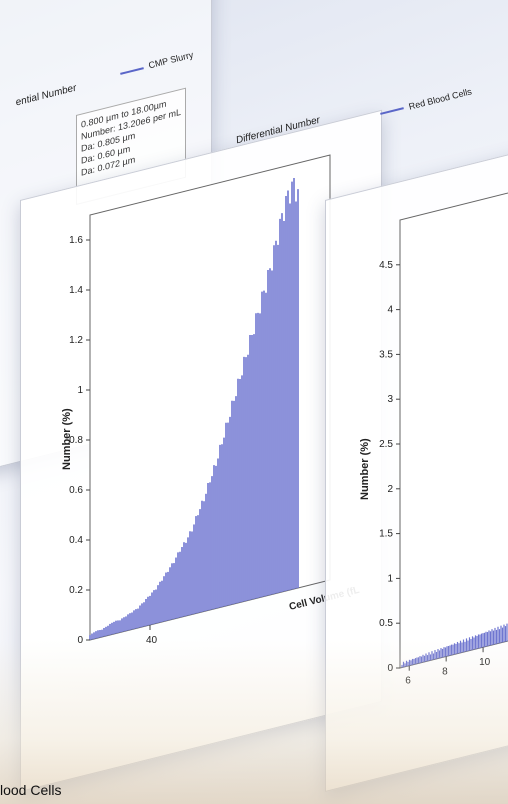  Describe the element at coordinates (31, 790) in the screenshot. I see `caption: lood Cells` at that location.